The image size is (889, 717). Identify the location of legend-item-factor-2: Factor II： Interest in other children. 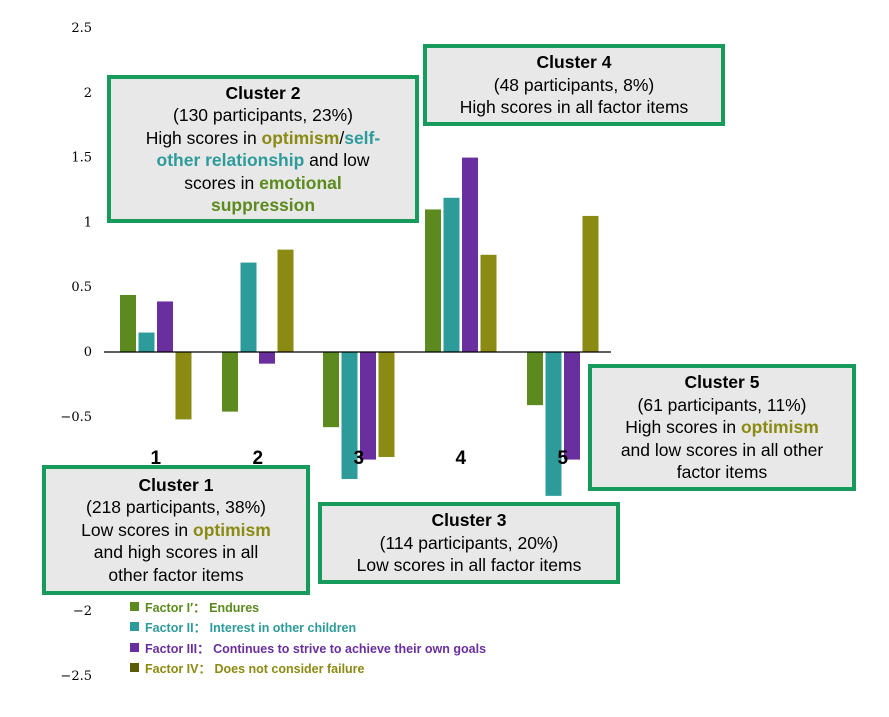
(380, 627).